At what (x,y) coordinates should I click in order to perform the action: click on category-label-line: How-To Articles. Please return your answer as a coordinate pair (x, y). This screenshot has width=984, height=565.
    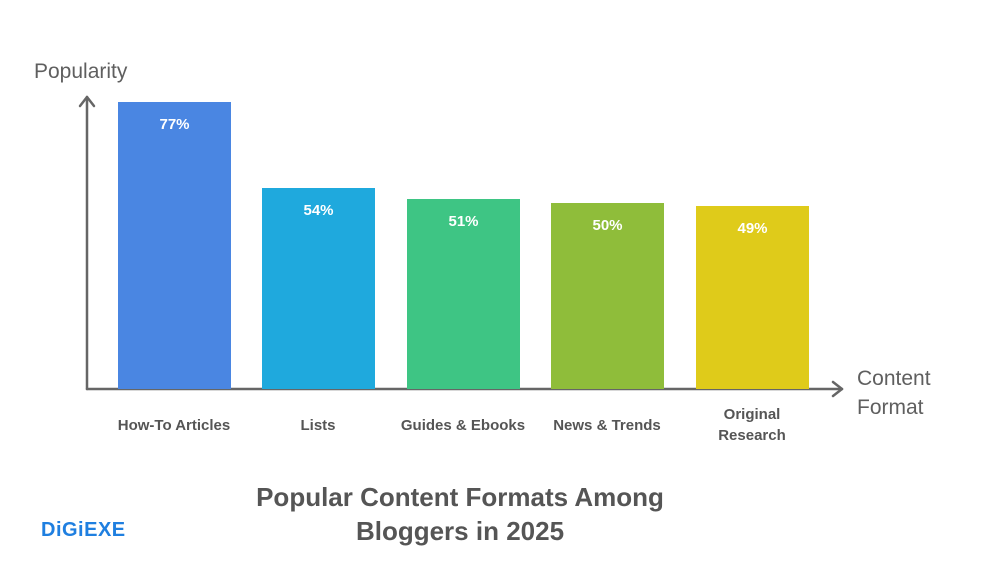
    Looking at the image, I should click on (174, 425).